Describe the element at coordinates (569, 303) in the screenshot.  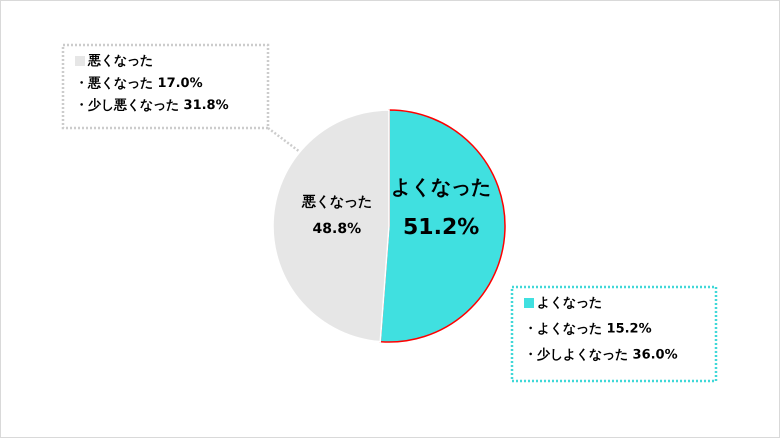
I see `text: よくなった` at that location.